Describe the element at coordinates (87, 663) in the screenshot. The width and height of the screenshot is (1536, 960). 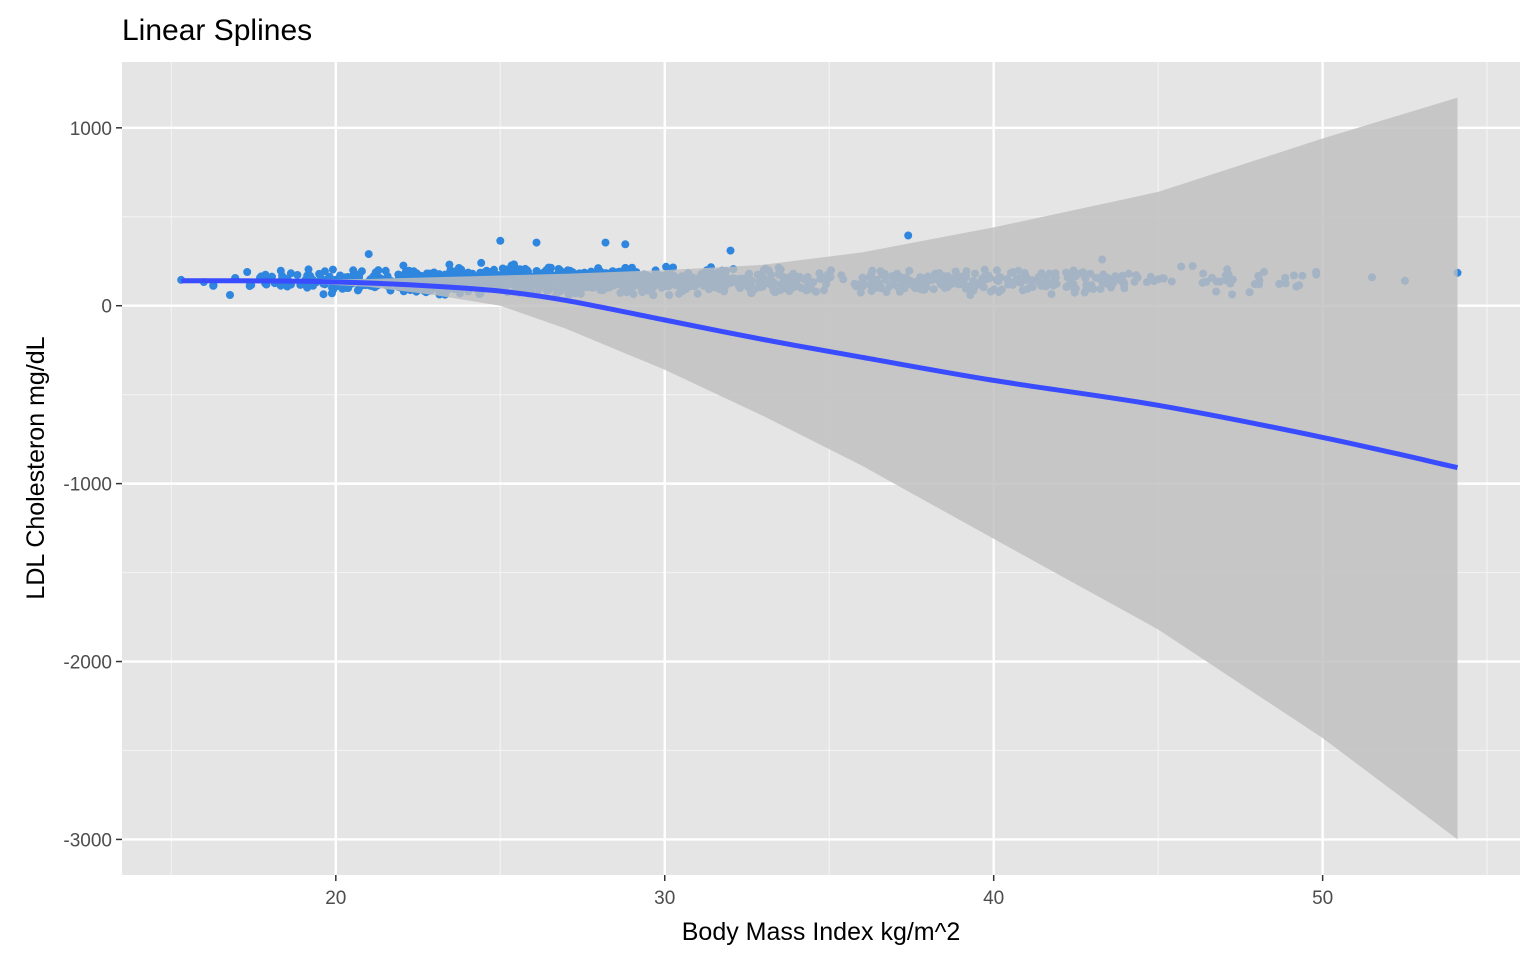
I see `y-tick-label: -2000` at that location.